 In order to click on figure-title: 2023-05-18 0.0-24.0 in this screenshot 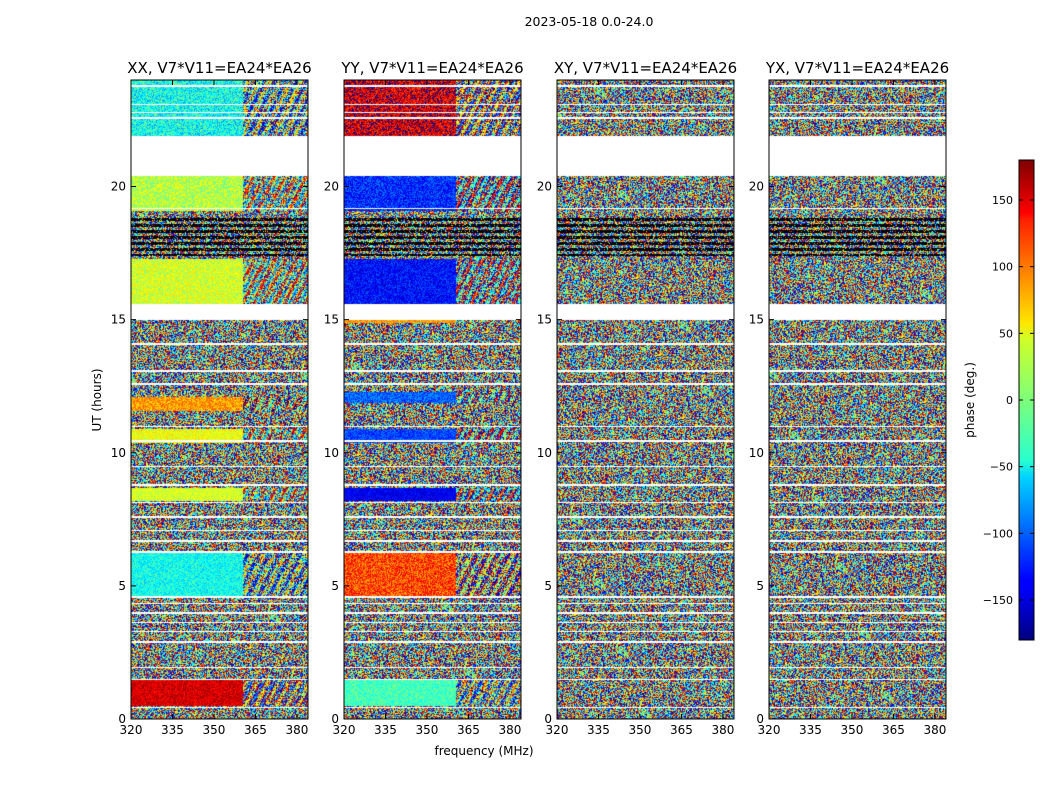, I will do `click(589, 21)`.